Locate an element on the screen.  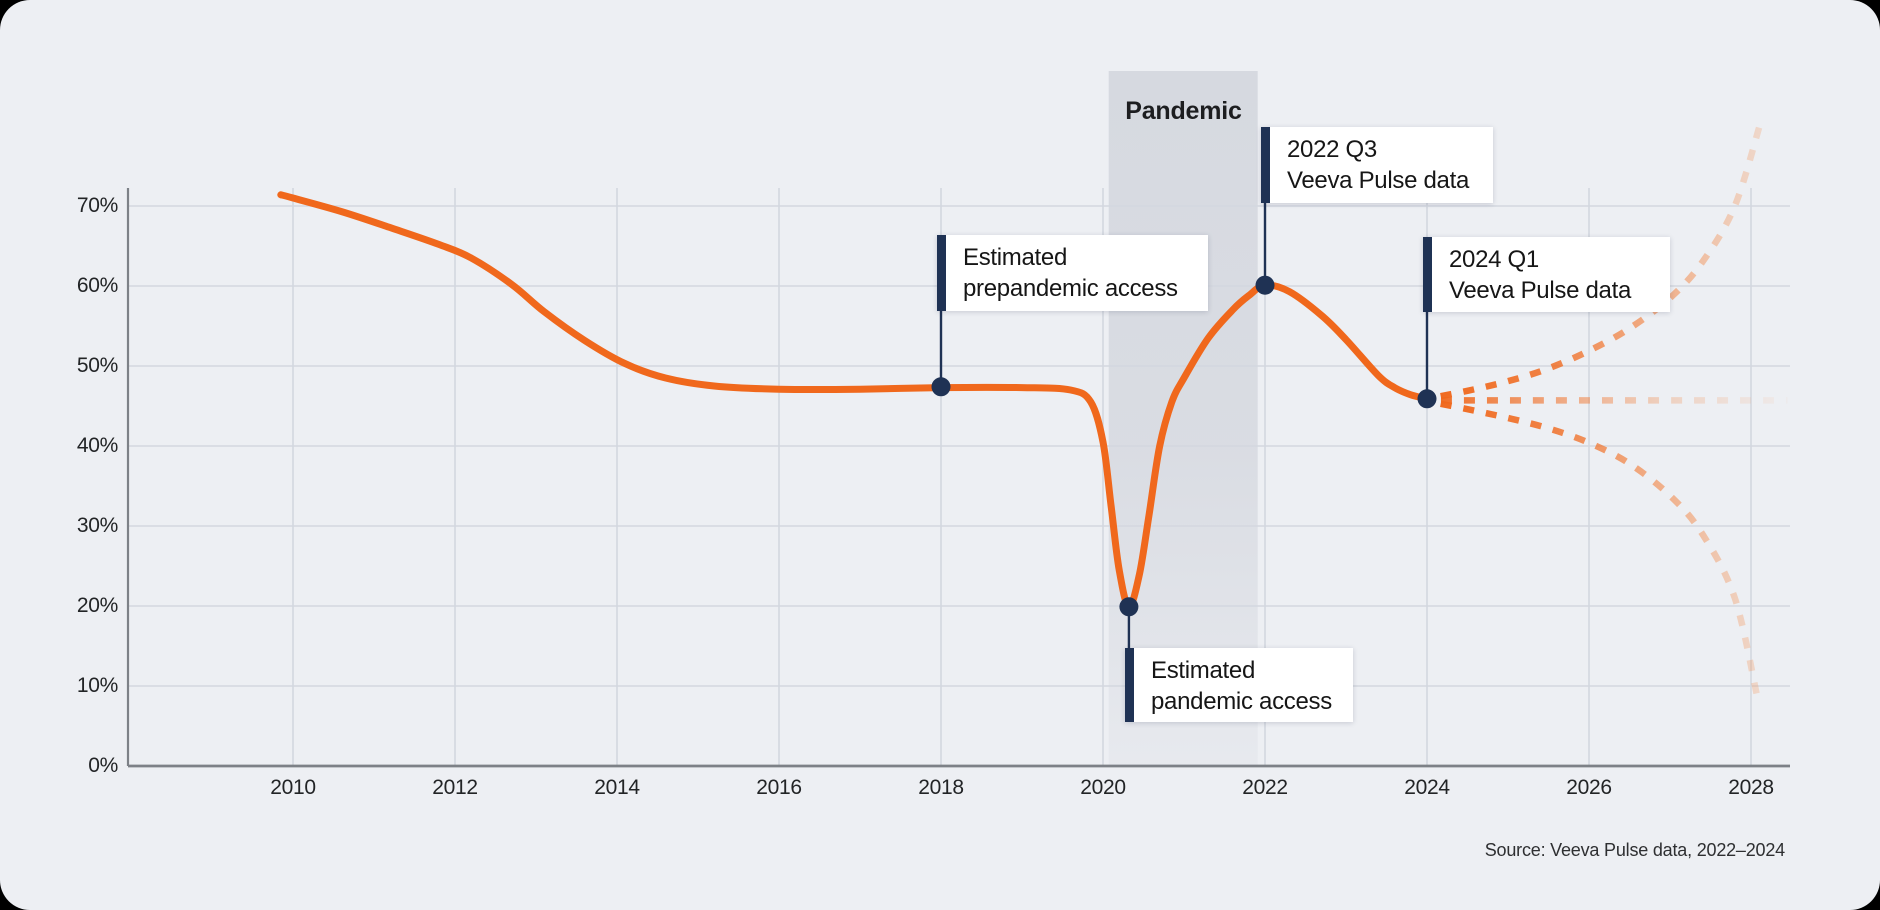
y-axis-tick-label: 70% is located at coordinates (97, 205).